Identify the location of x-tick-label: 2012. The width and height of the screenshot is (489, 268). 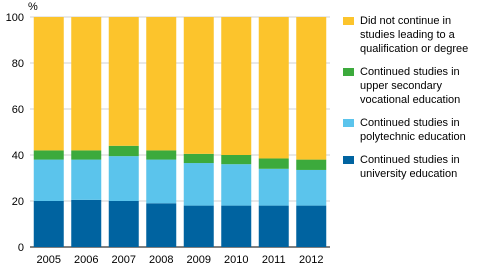
(311, 260).